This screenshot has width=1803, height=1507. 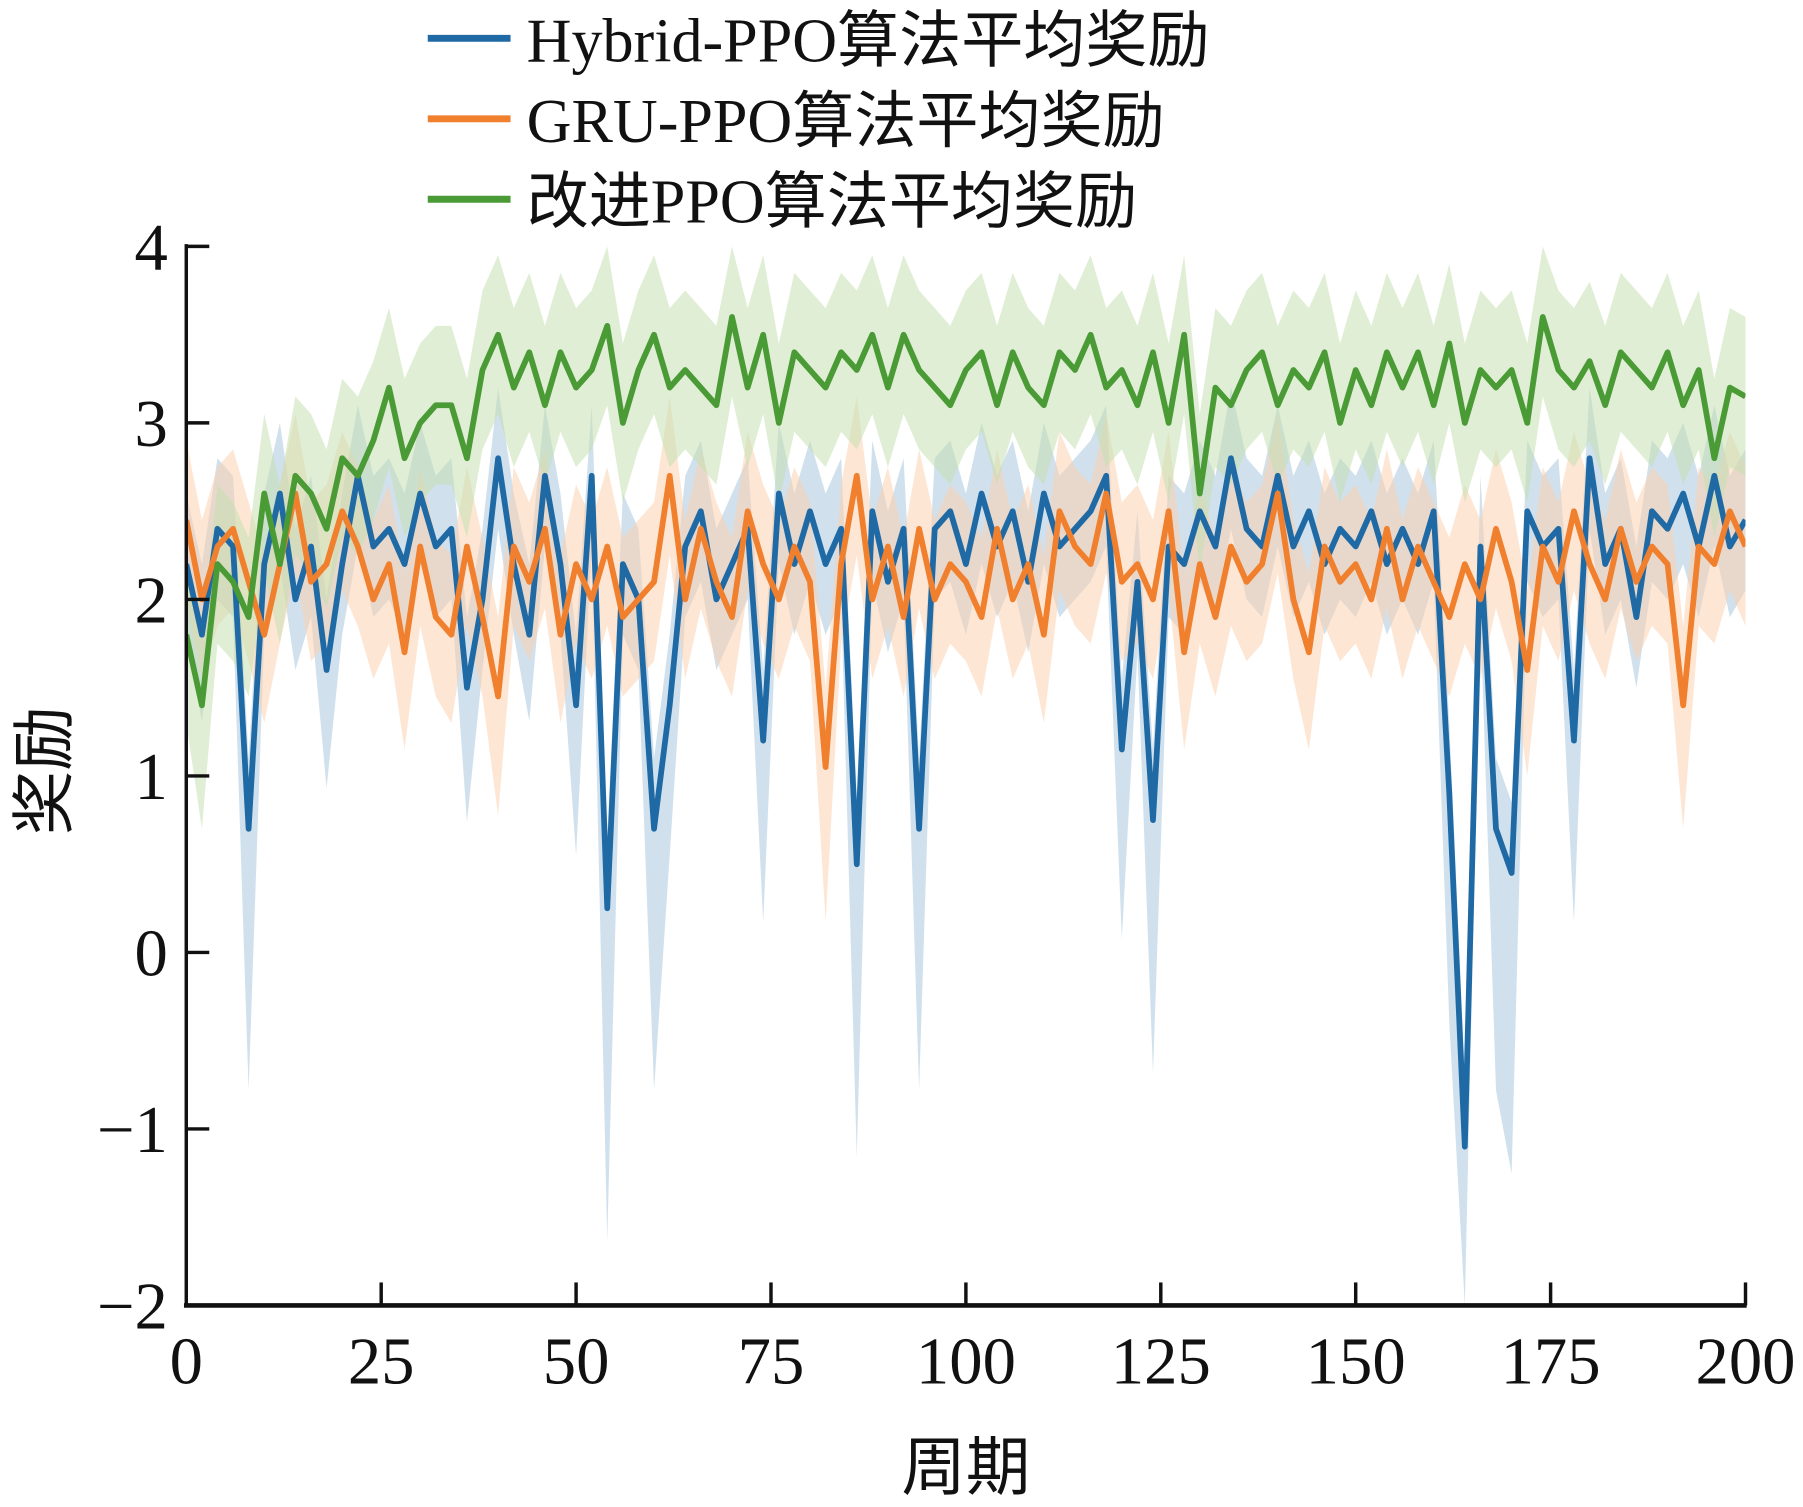 What do you see at coordinates (1551, 1362) in the screenshot?
I see `x-tick-label: 175` at bounding box center [1551, 1362].